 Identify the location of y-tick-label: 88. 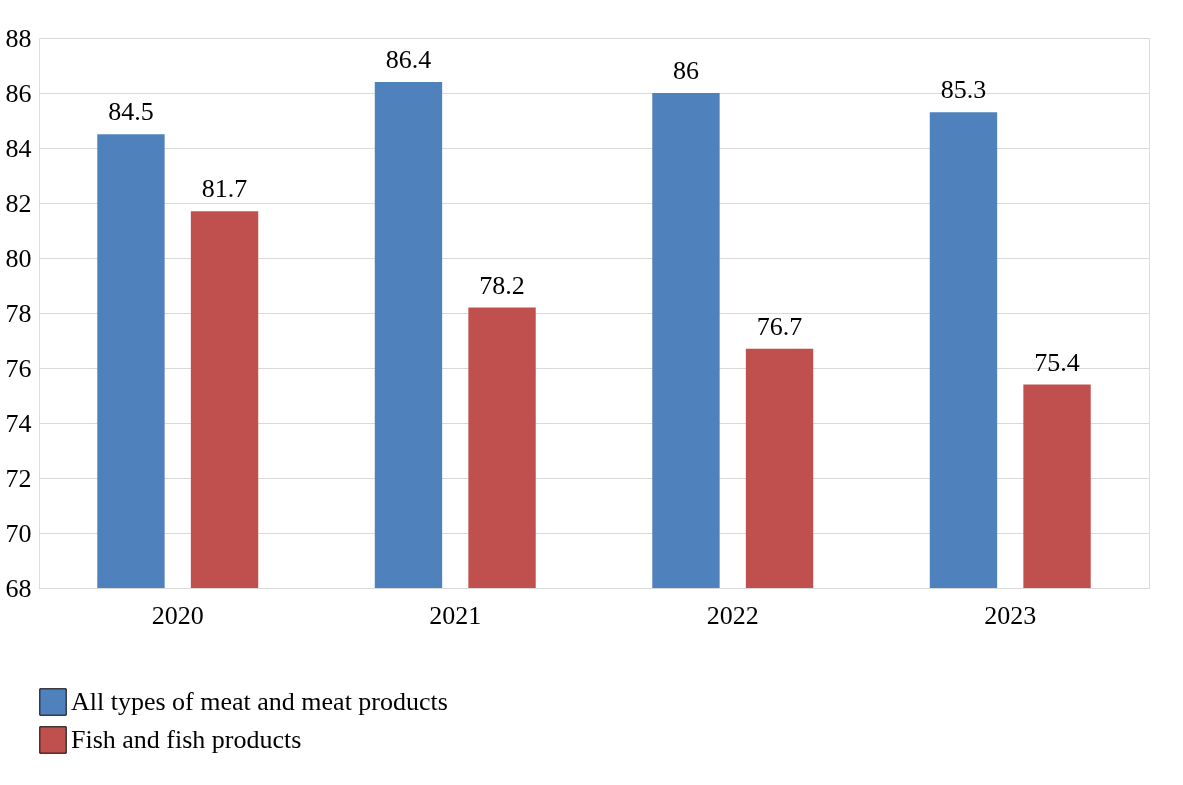
(18, 38).